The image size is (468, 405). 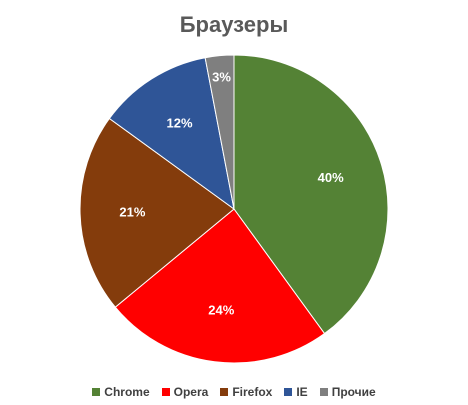 I want to click on legend-item-other: Прочие, so click(x=347, y=392).